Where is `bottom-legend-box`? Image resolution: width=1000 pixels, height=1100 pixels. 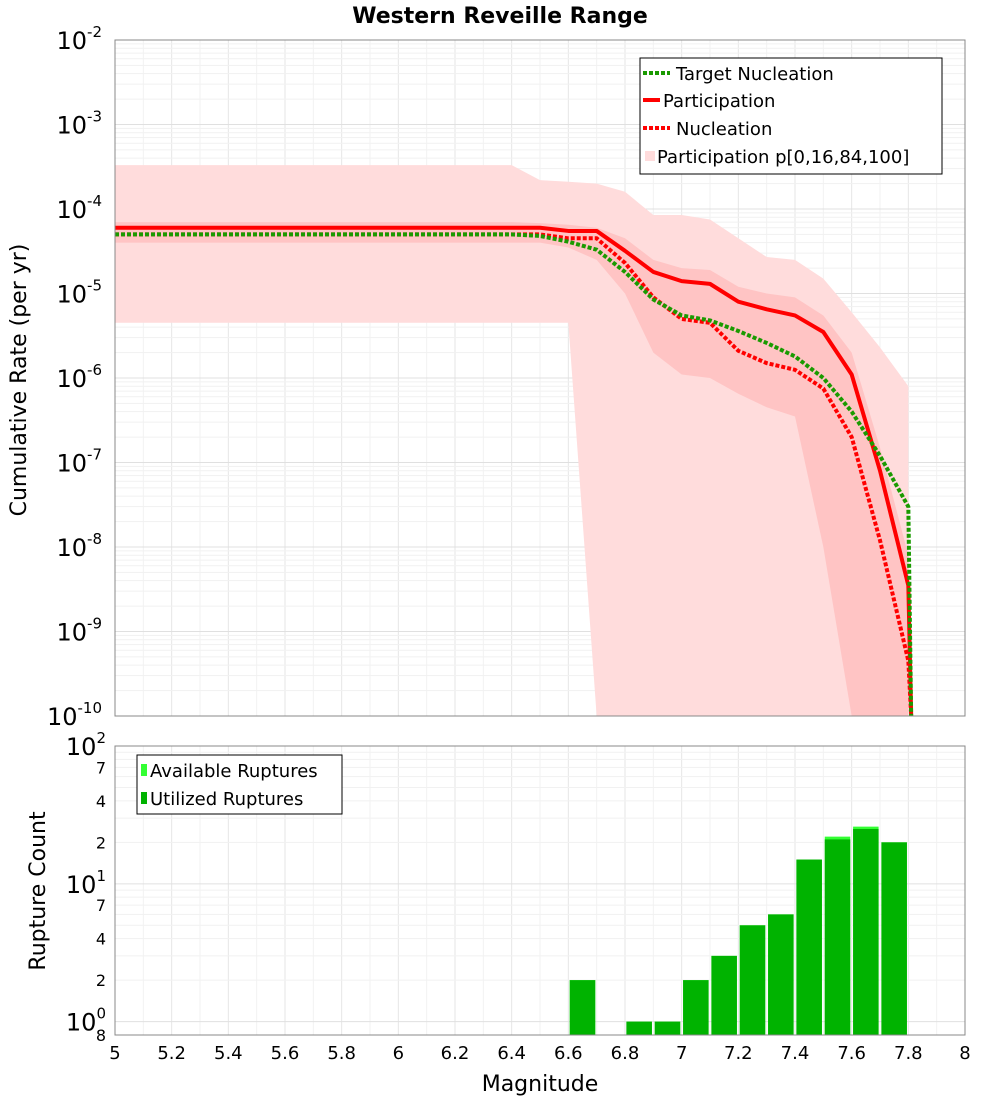
bottom-legend-box is located at coordinates (239, 784).